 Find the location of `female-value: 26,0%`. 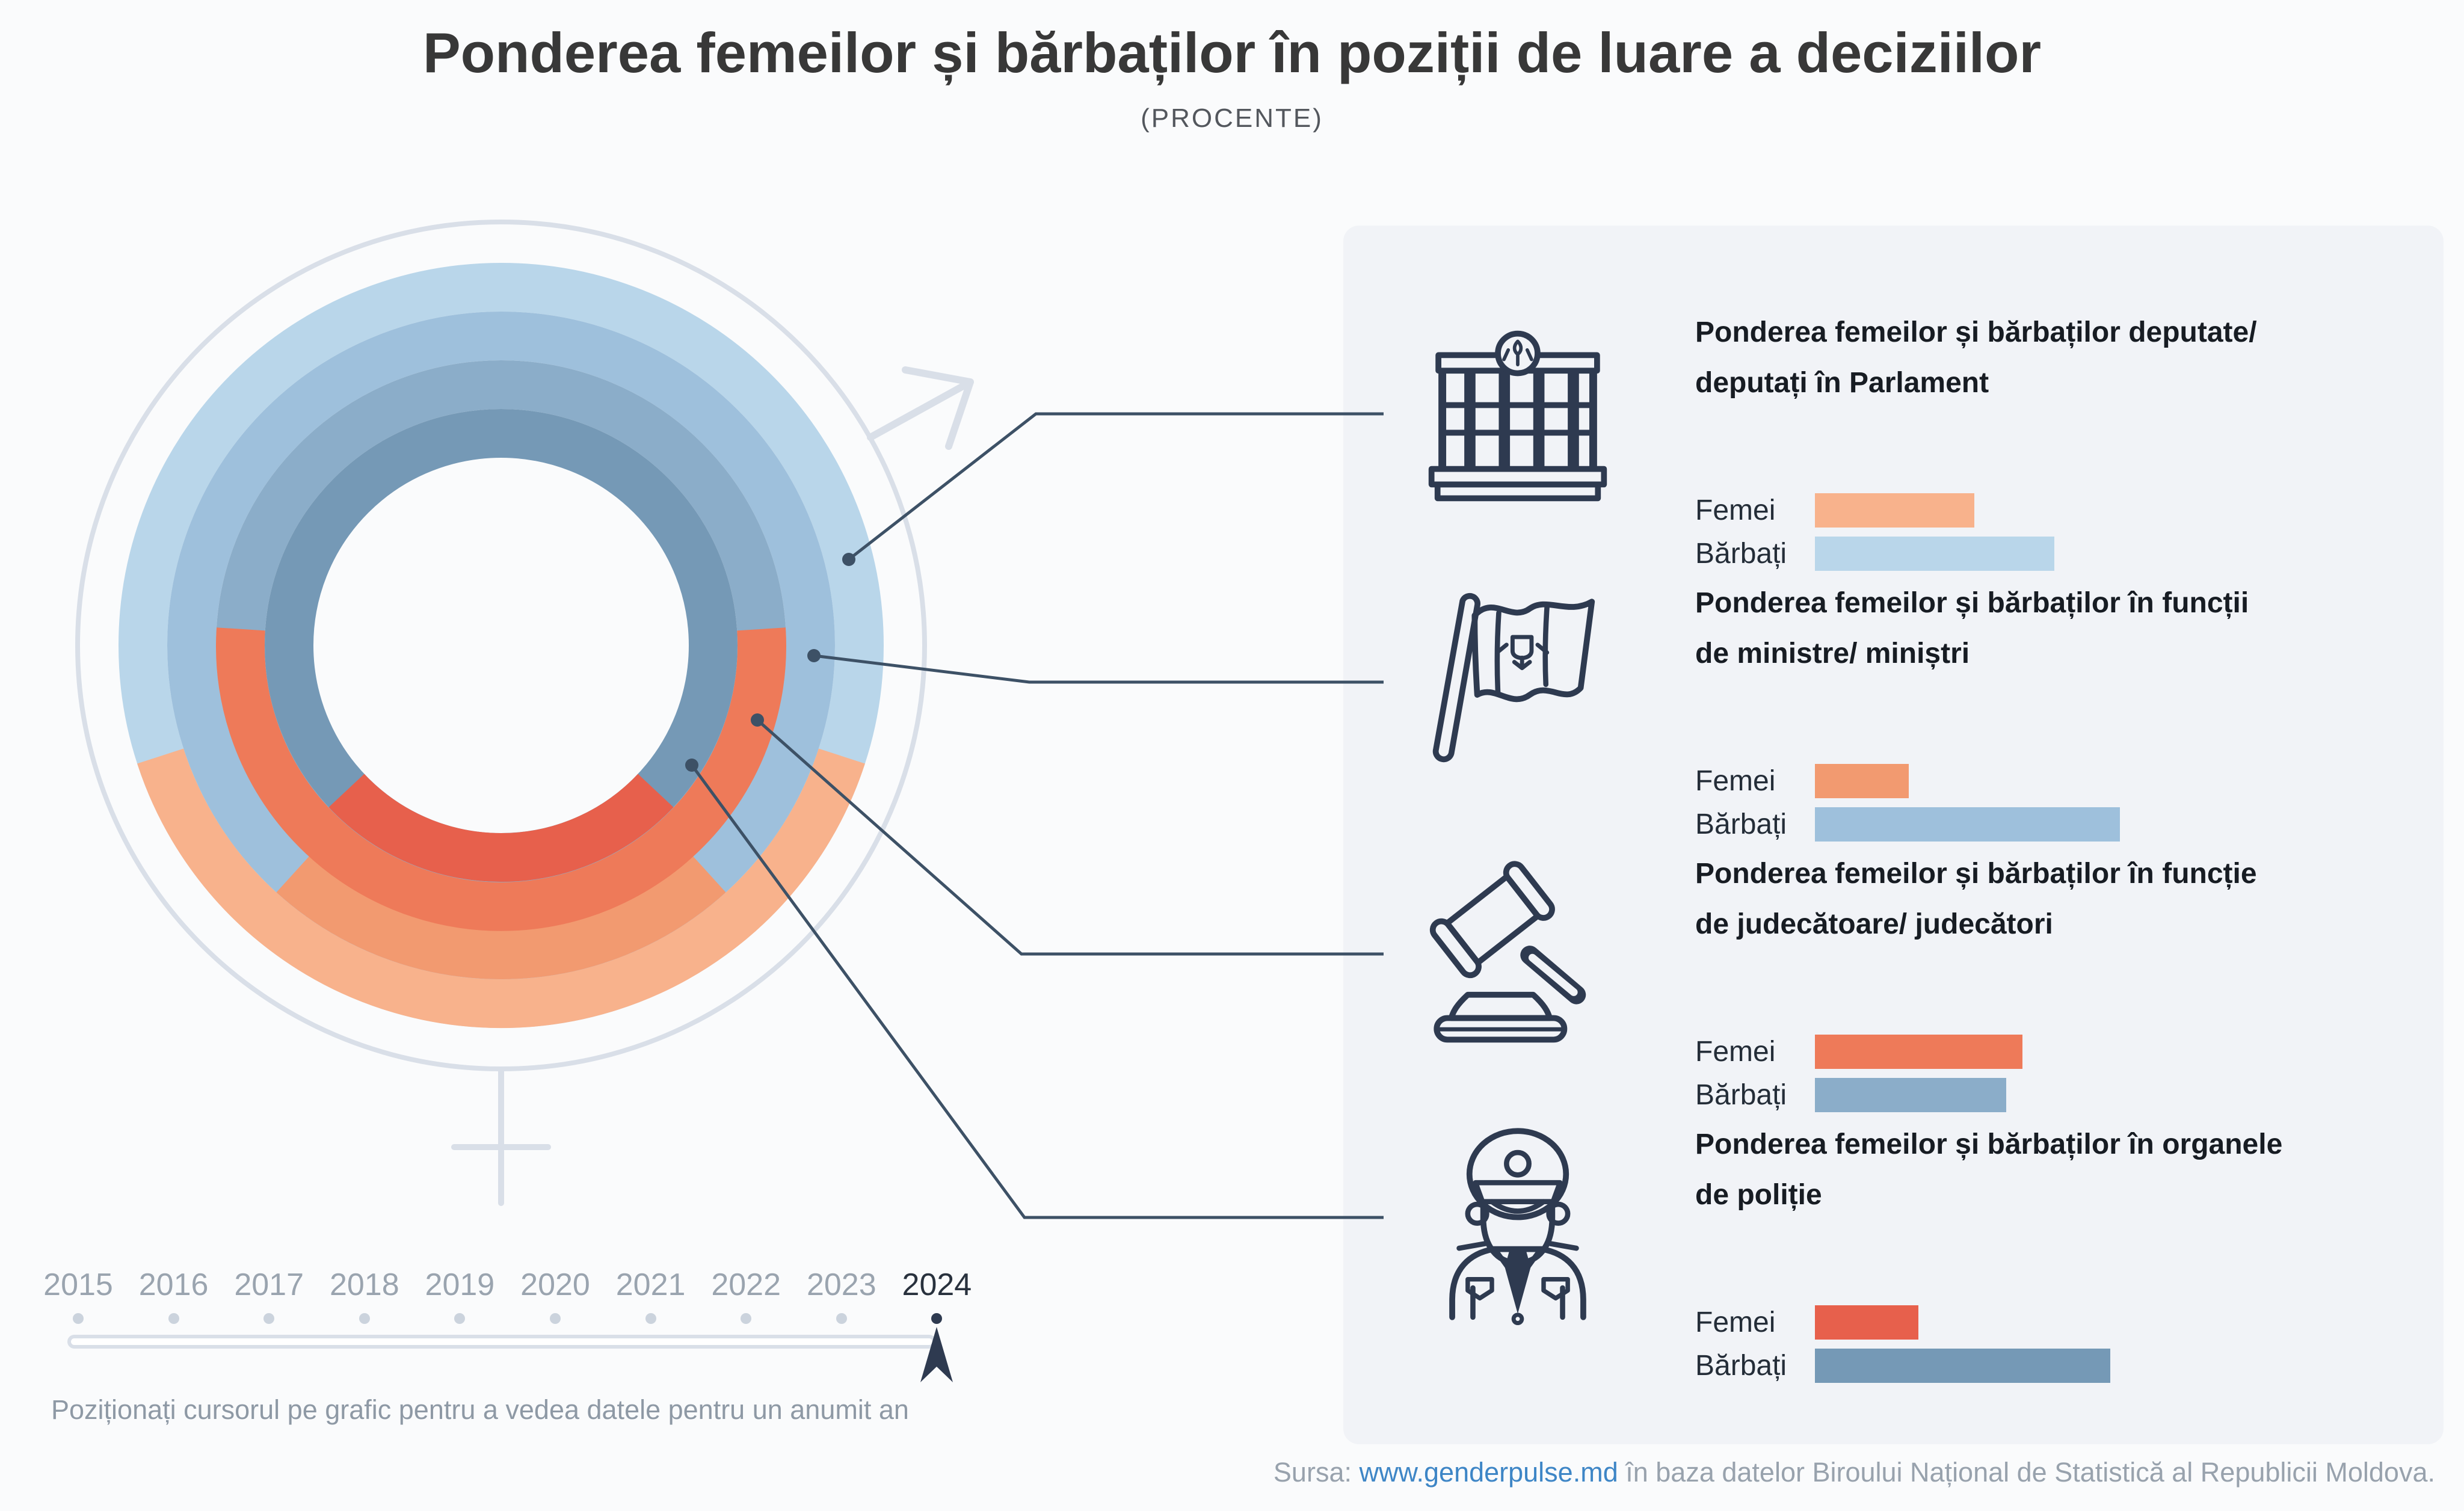

female-value: 26,0% is located at coordinates (2422, 1322).